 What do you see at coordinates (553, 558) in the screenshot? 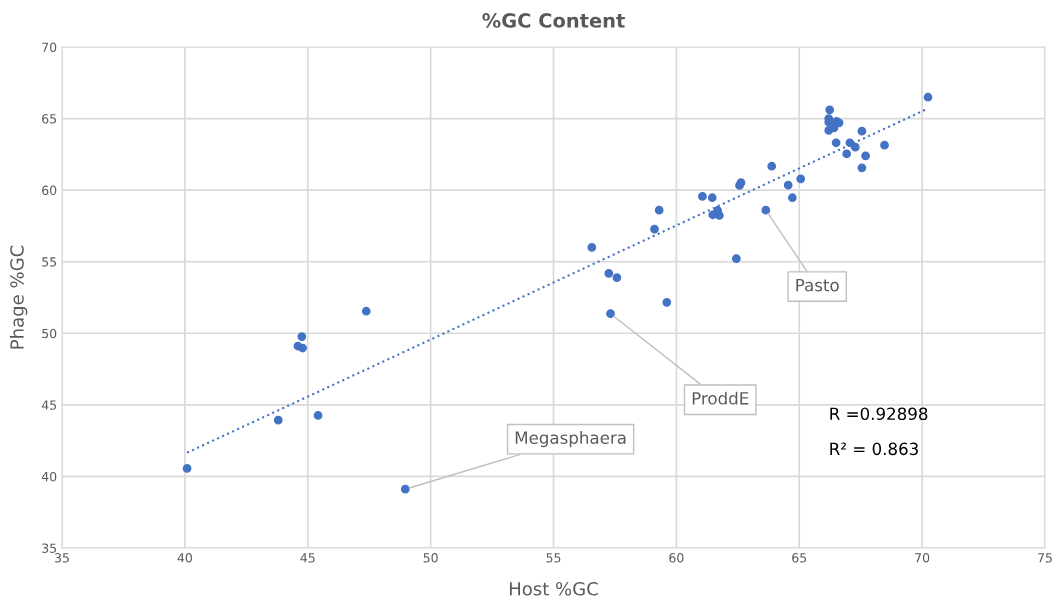
I see `x-tick-label: 55` at bounding box center [553, 558].